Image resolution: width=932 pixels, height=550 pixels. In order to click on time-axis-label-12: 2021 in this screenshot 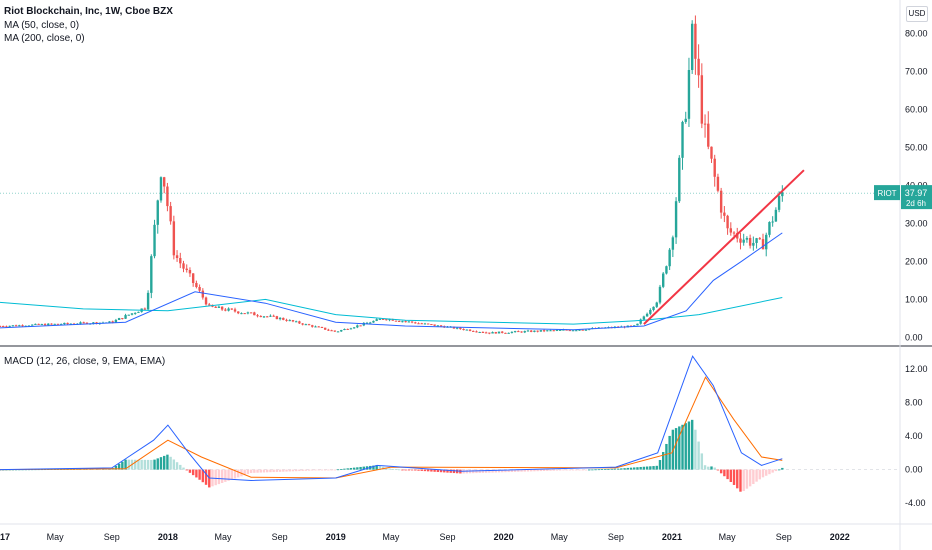, I will do `click(672, 537)`.